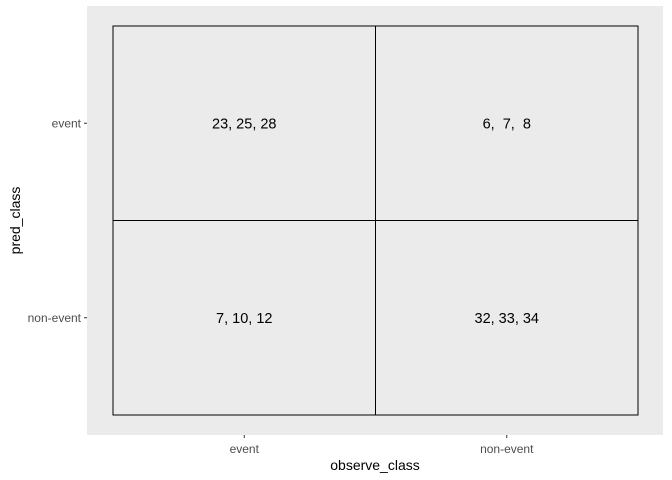 The height and width of the screenshot is (480, 672). I want to click on y-tick-label: event, so click(67, 123).